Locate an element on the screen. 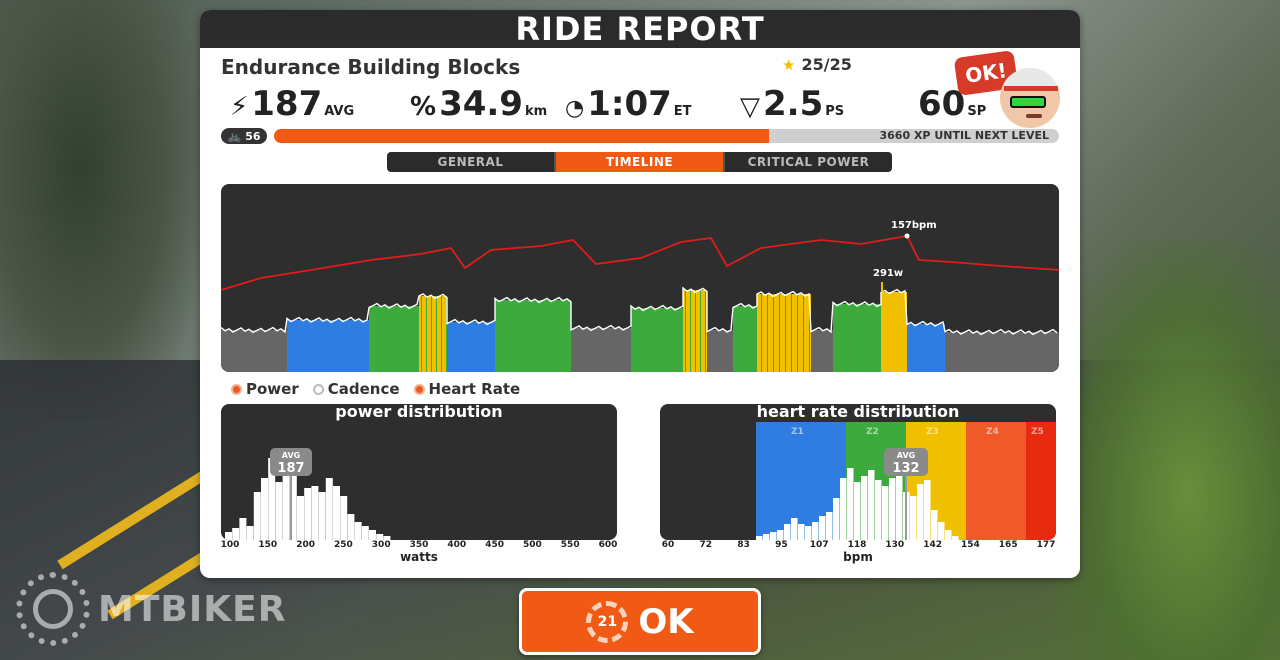 The image size is (1280, 660). stat-pizza-slices: ▽ 2.5 PS is located at coordinates (792, 104).